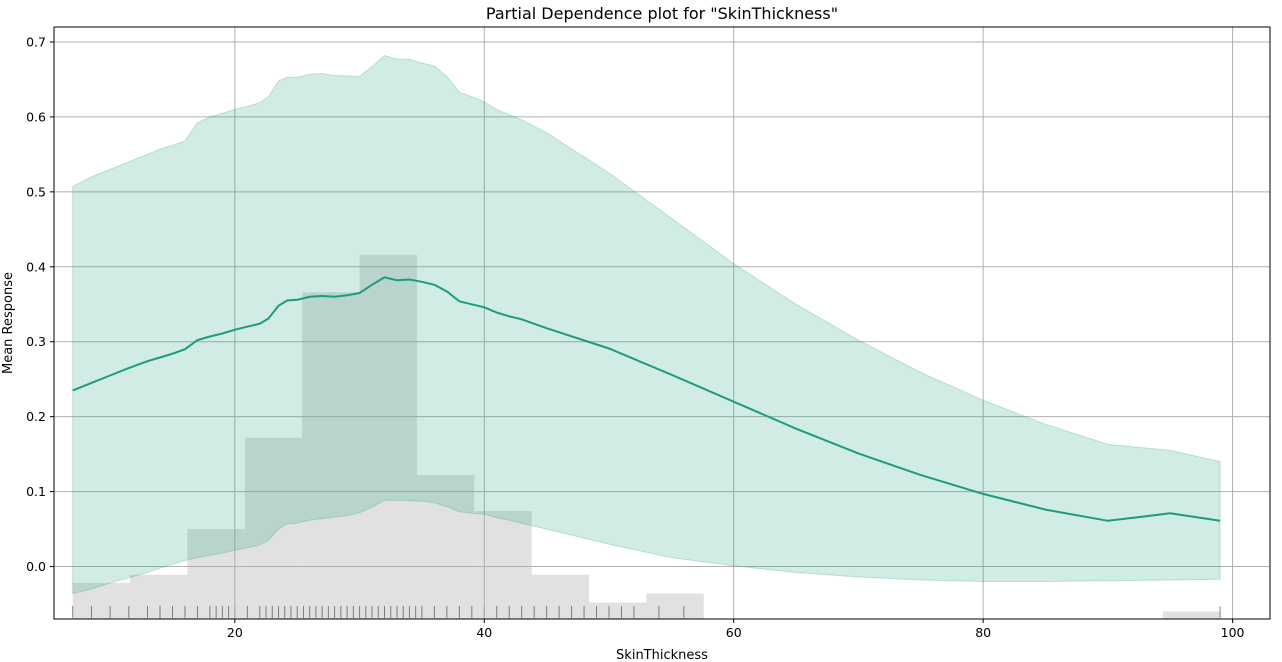 This screenshot has height=662, width=1282. Describe the element at coordinates (36, 491) in the screenshot. I see `y-tick-label-1: 0.1` at that location.